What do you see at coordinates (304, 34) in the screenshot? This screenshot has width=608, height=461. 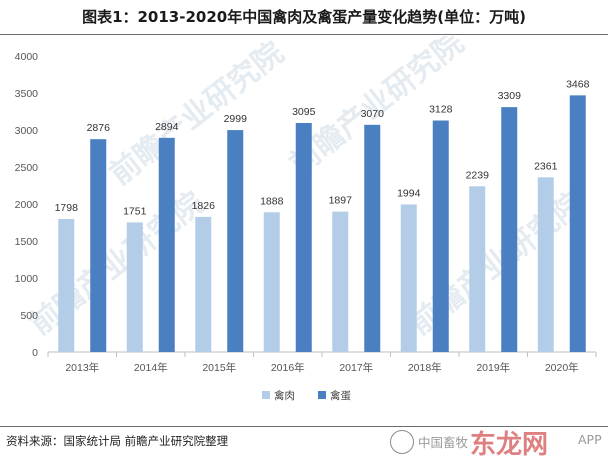 I see `title-divider` at bounding box center [304, 34].